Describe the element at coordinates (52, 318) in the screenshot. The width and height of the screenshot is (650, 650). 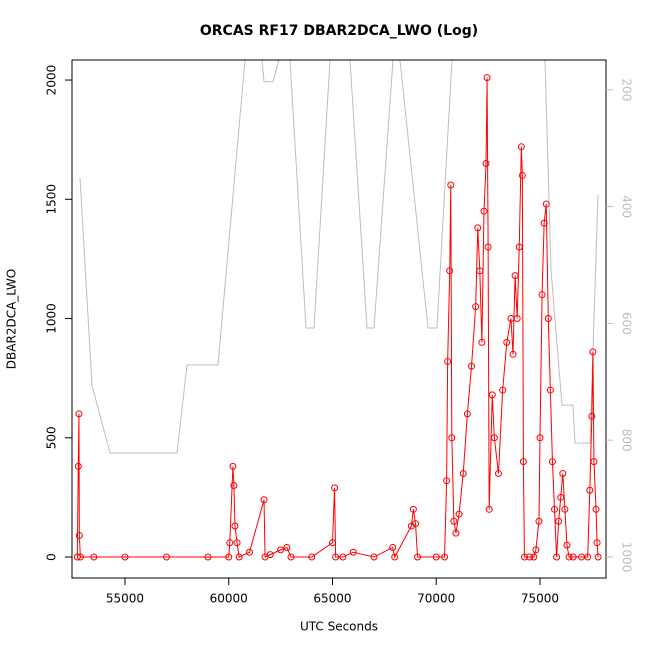
I see `y-tick-label: 1000` at that location.